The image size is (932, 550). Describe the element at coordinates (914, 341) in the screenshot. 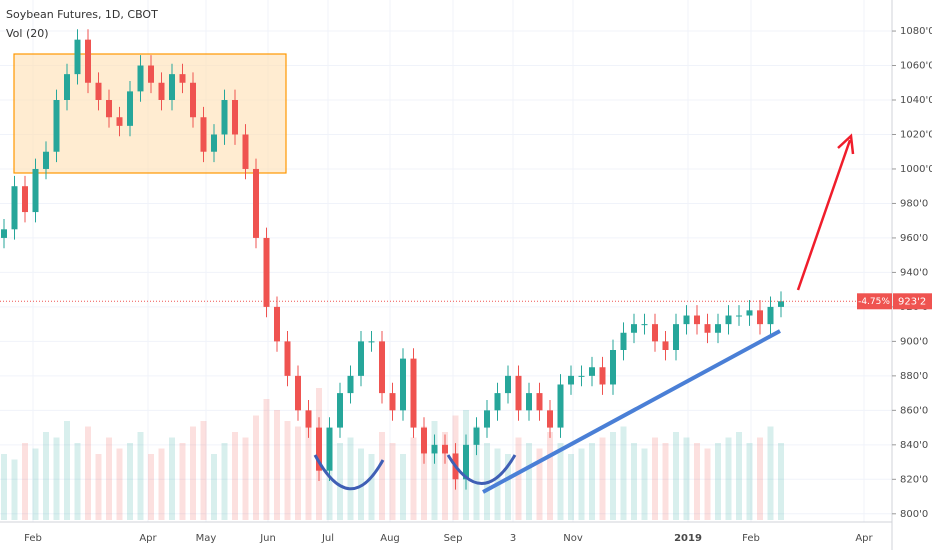

I see `y-tick-label: 900'0` at that location.